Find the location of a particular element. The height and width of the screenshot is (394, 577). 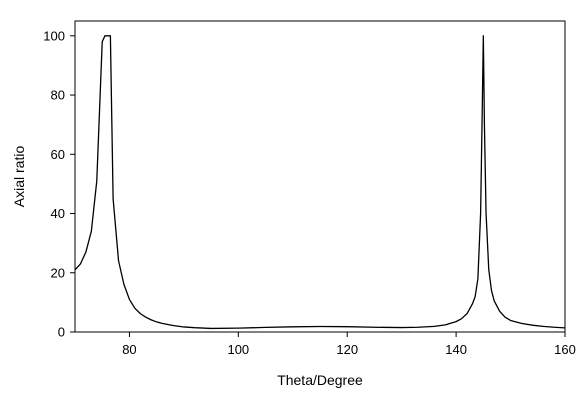

y-tick-label: 40 is located at coordinates (58, 213).